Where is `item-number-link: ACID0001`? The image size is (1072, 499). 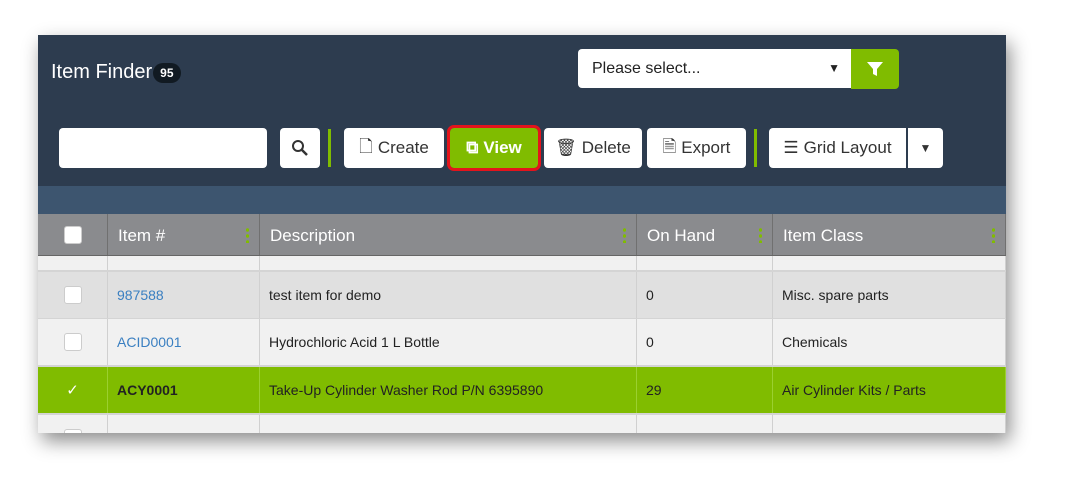 item-number-link: ACID0001 is located at coordinates (184, 342).